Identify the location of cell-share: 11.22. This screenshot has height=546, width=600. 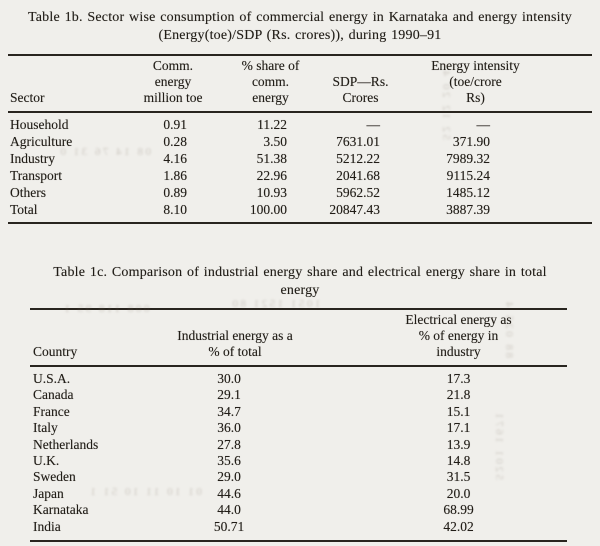
(272, 124).